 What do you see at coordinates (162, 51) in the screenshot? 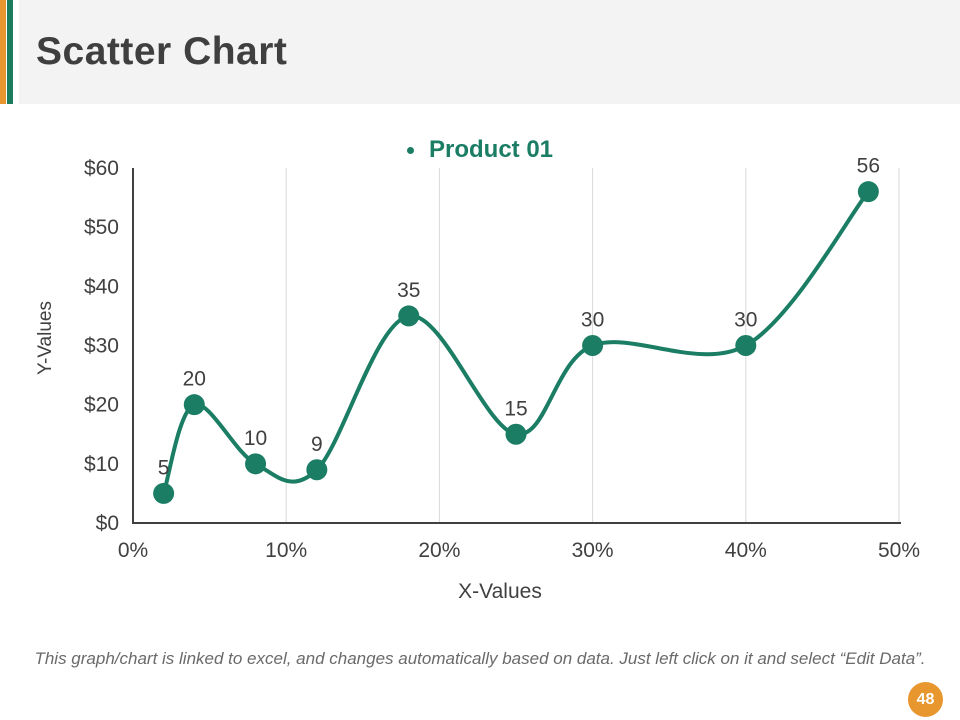
I see `page-title: Scatter Chart` at bounding box center [162, 51].